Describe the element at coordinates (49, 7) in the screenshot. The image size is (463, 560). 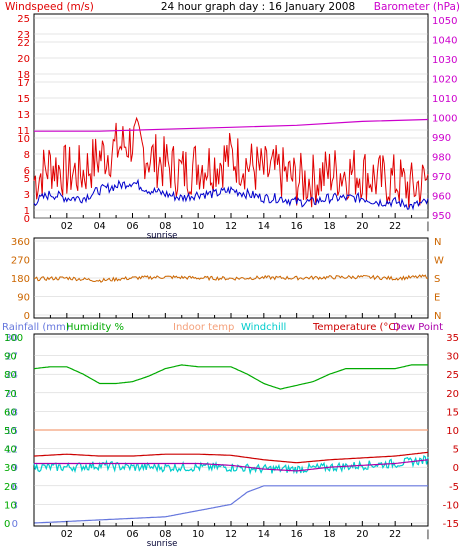
I see `windspeed-axis-label: Windspeed (m/s)` at that location.